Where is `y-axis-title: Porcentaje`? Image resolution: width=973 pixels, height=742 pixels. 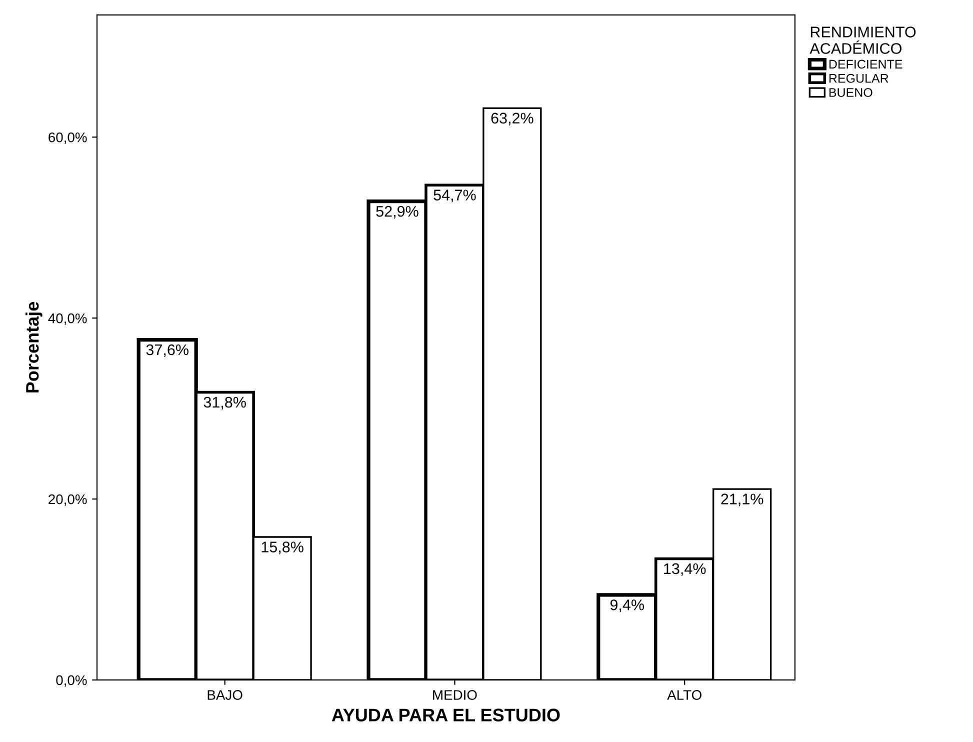
y-axis-title: Porcentaje is located at coordinates (34, 347).